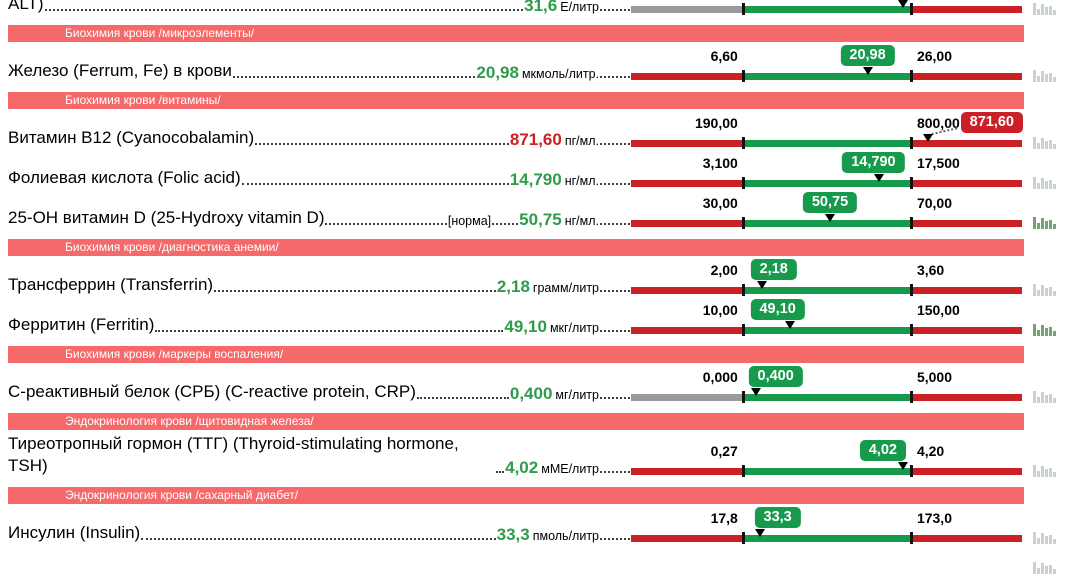  I want to click on range-low-label: 6,60, so click(724, 56).